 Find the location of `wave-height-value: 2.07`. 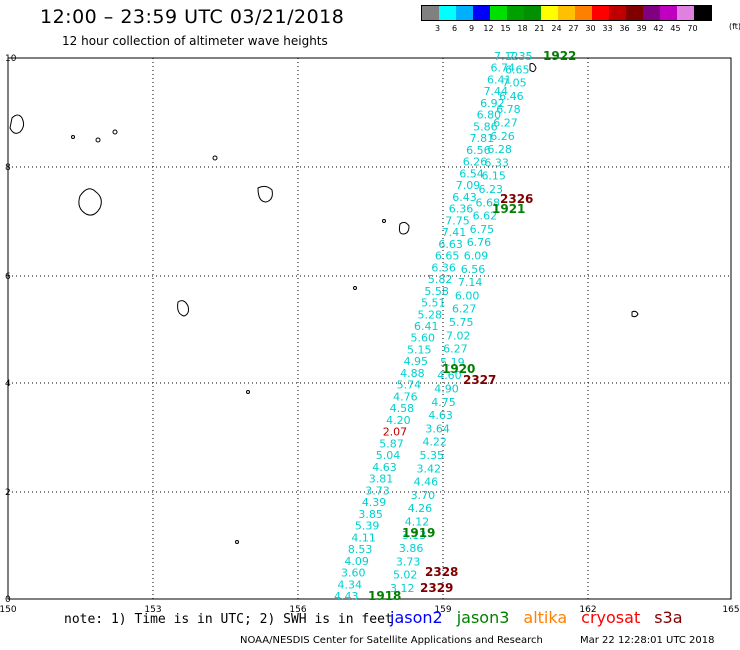

wave-height-value: 2.07 is located at coordinates (395, 432).